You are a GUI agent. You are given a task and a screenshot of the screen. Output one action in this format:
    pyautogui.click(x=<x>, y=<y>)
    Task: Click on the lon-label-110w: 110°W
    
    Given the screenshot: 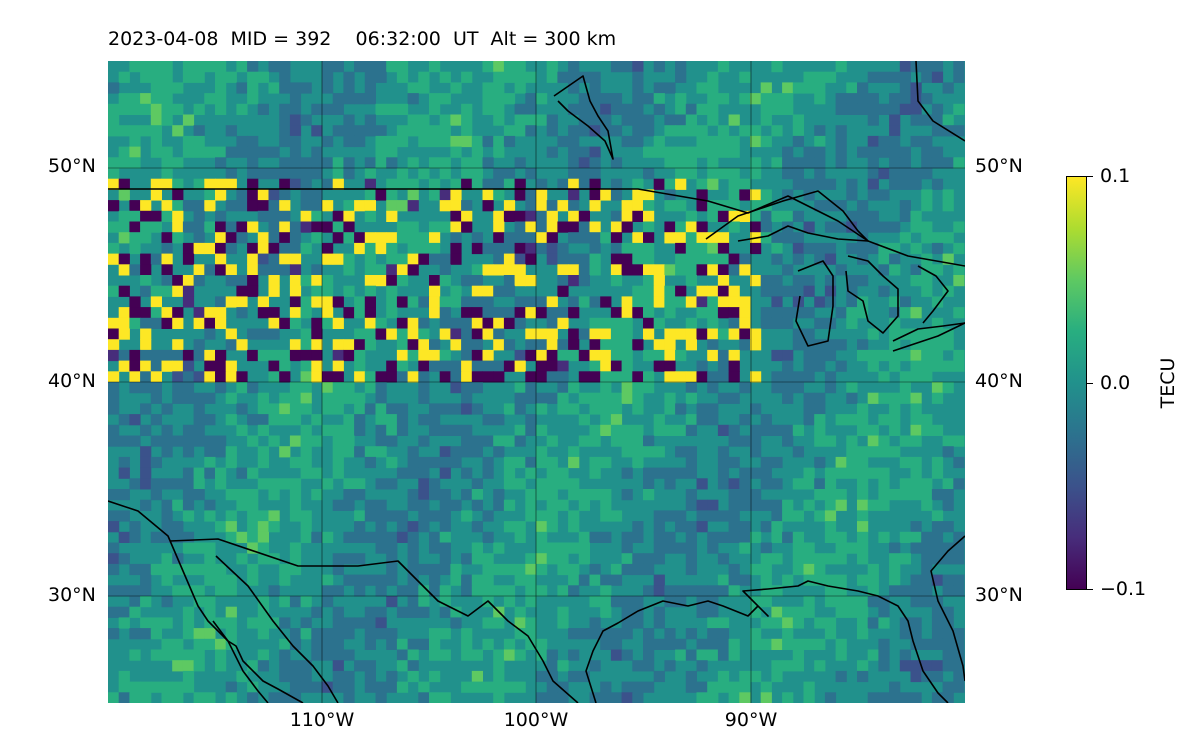 What is the action you would take?
    pyautogui.click(x=322, y=720)
    